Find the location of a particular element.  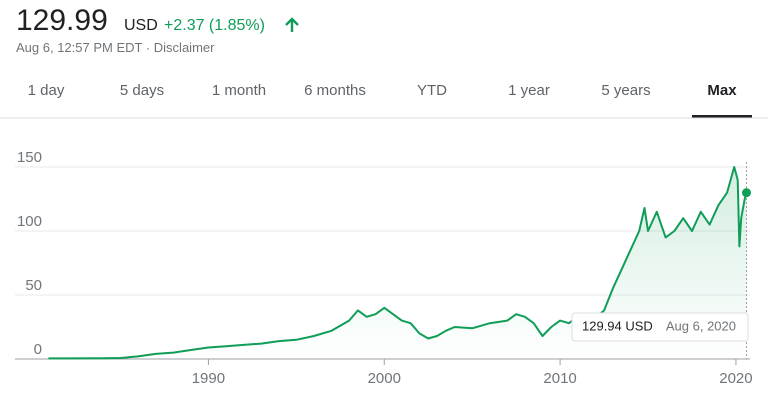

tab: 6 months is located at coordinates (335, 90).